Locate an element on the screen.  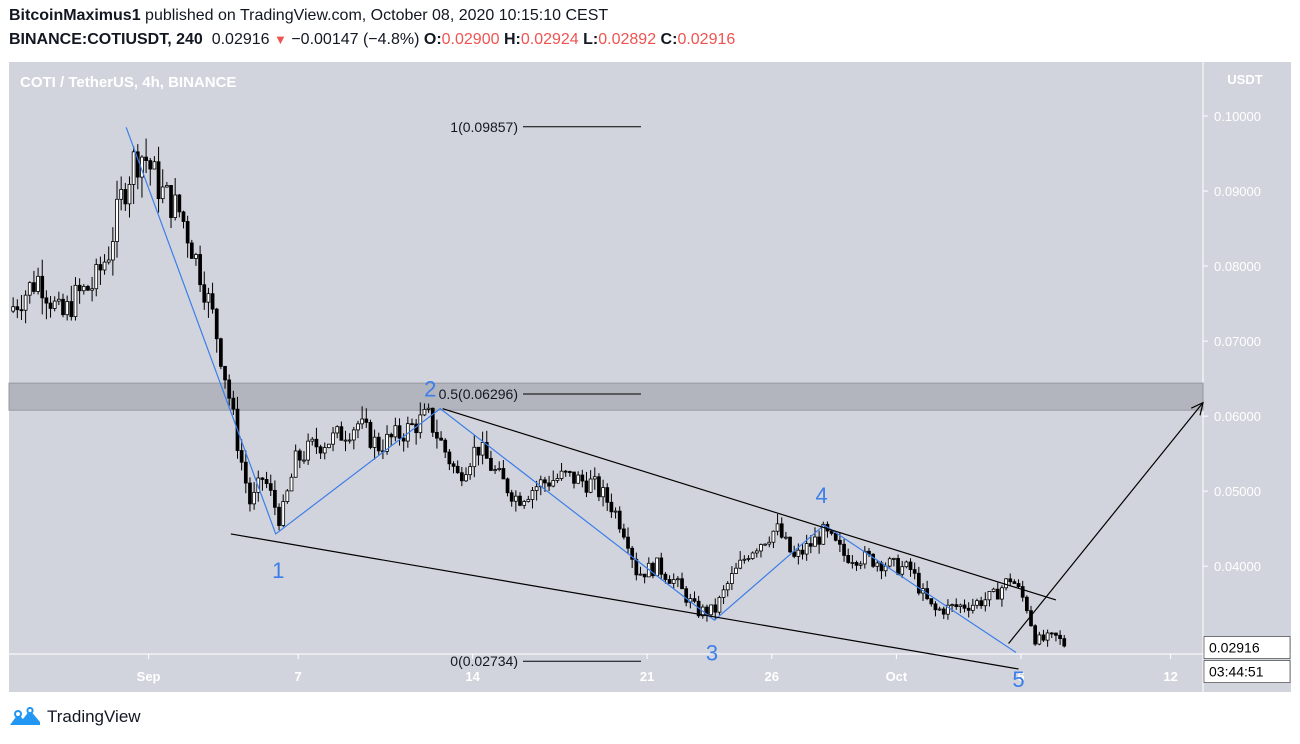
high-value: 0.02924 is located at coordinates (549, 39).